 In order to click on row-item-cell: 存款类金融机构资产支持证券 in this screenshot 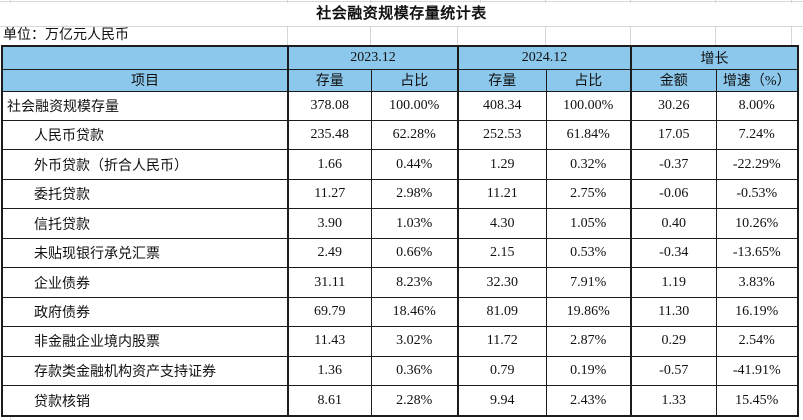, I will do `click(145, 371)`.